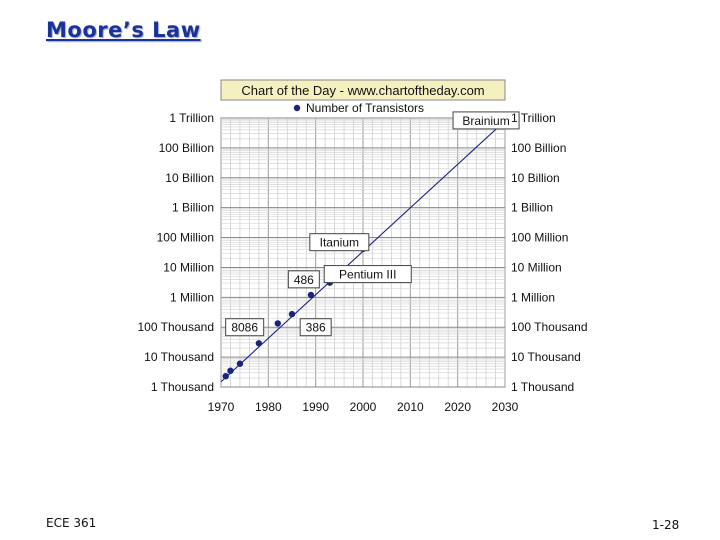  I want to click on x-tick-label: 2020, so click(457, 407).